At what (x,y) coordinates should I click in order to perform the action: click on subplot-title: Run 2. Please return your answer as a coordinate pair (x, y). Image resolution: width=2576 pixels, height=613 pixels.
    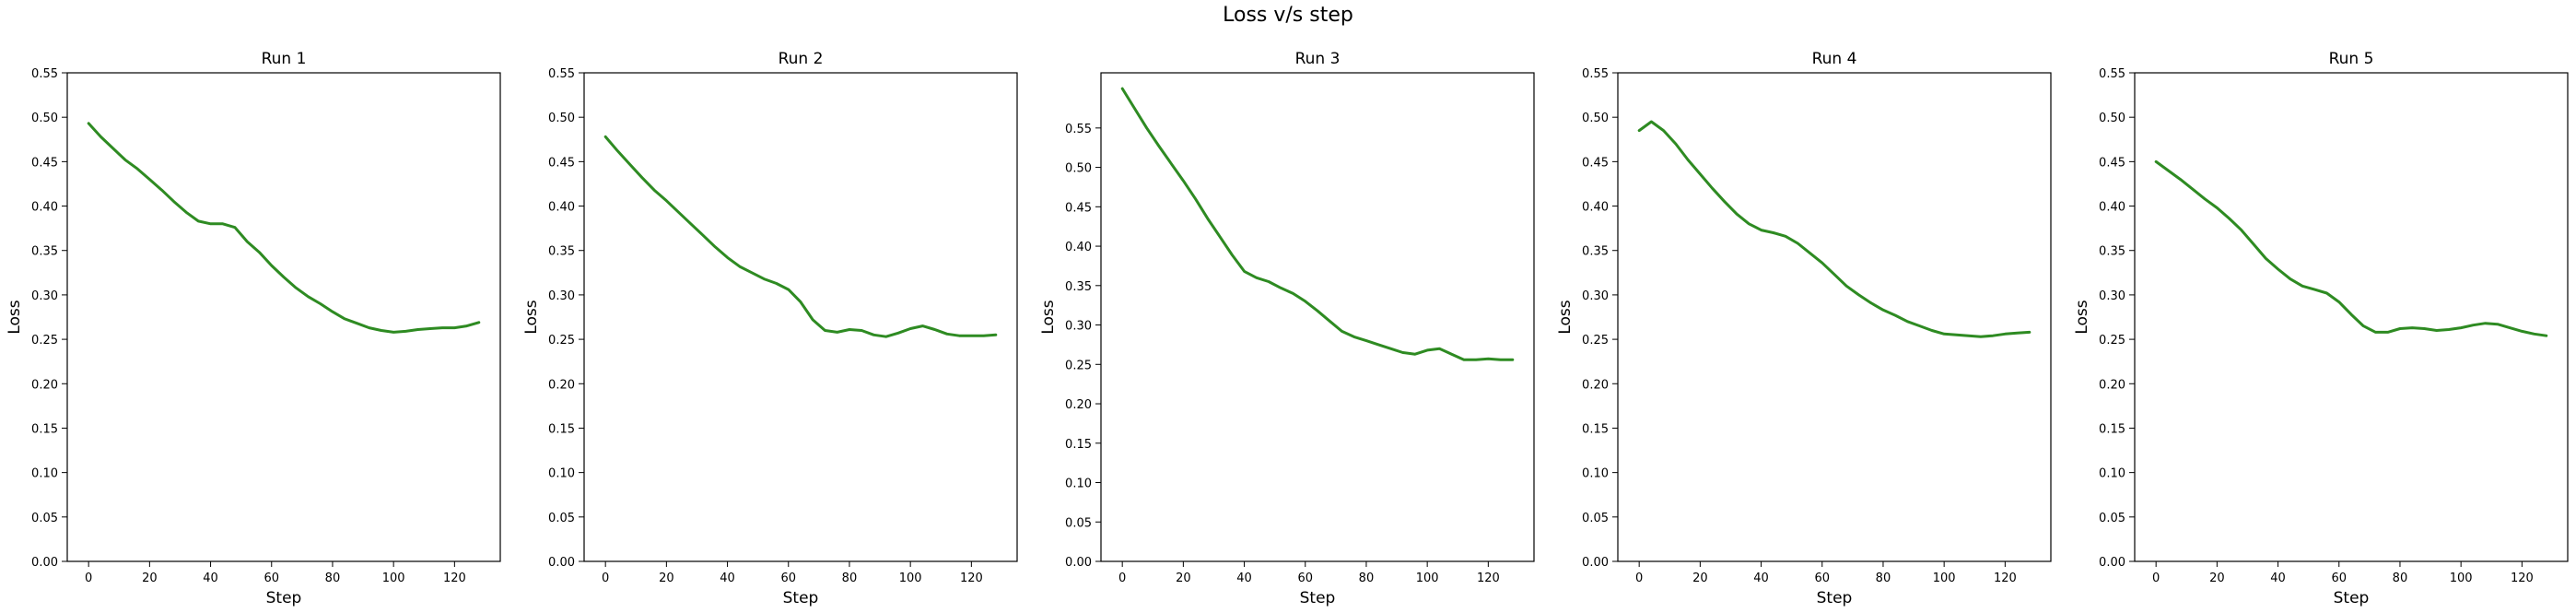
    Looking at the image, I should click on (801, 59).